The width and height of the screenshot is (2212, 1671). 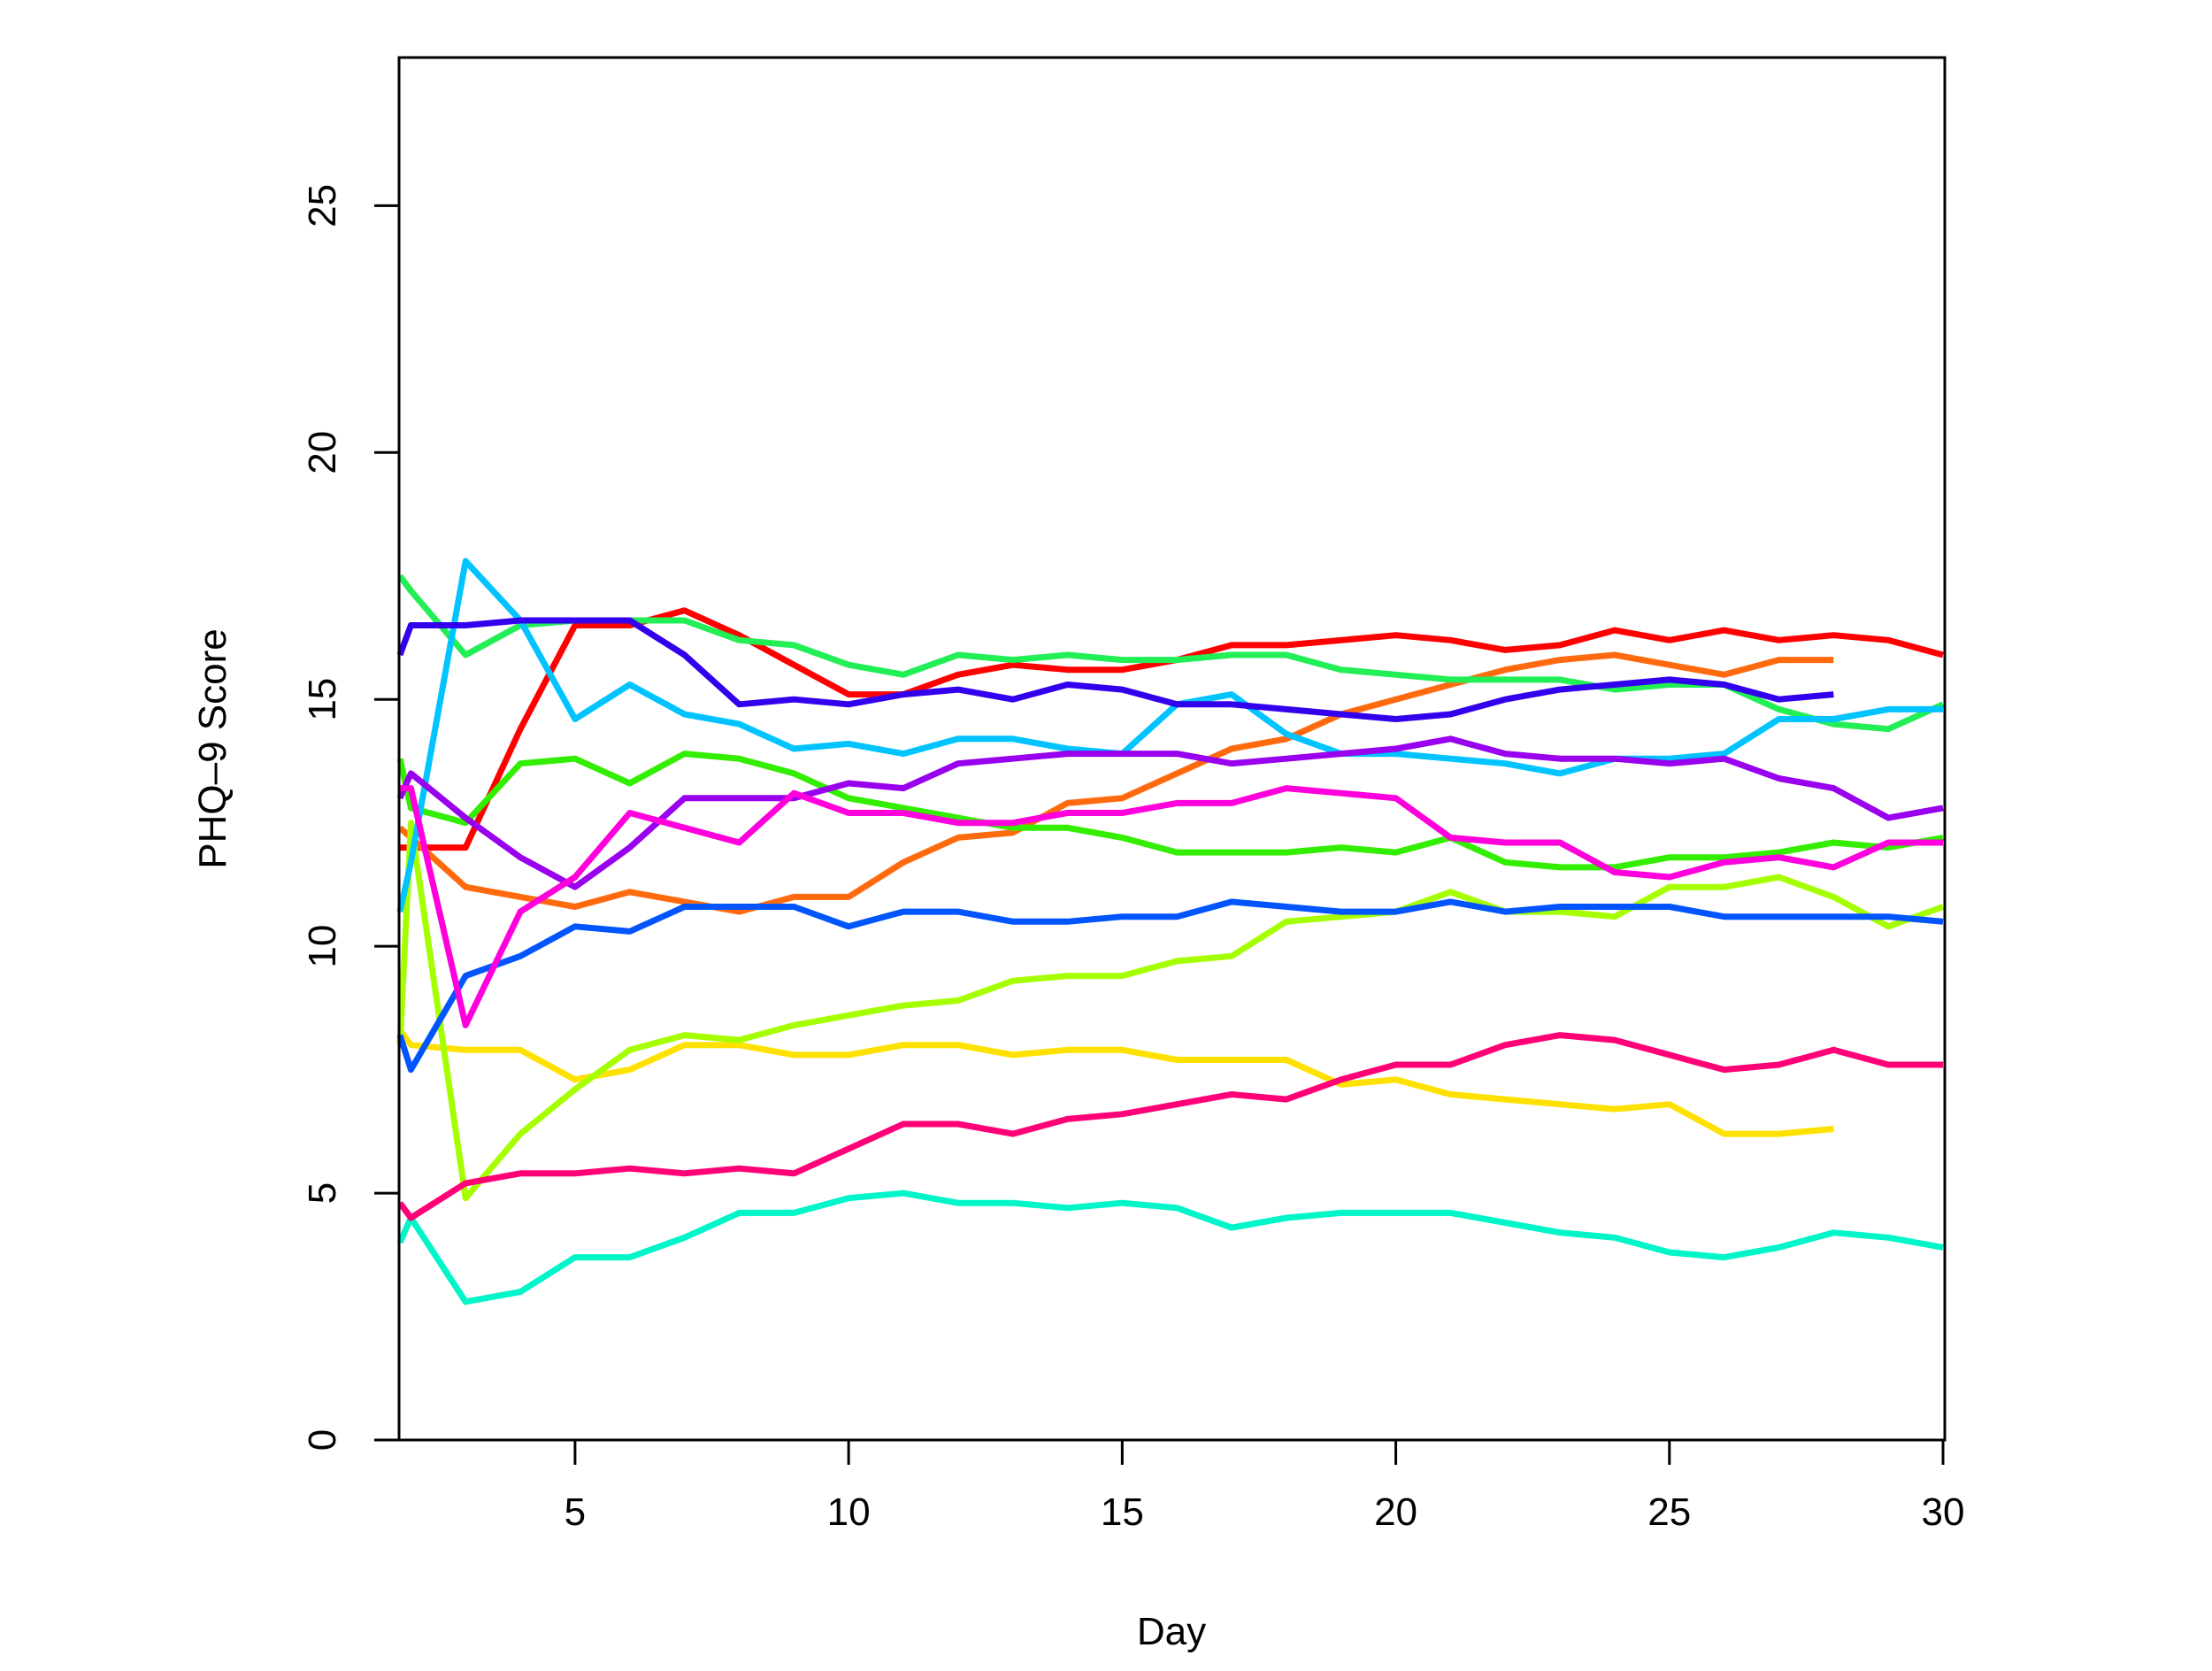 I want to click on x-tick-label-15: 15, so click(x=1123, y=1512).